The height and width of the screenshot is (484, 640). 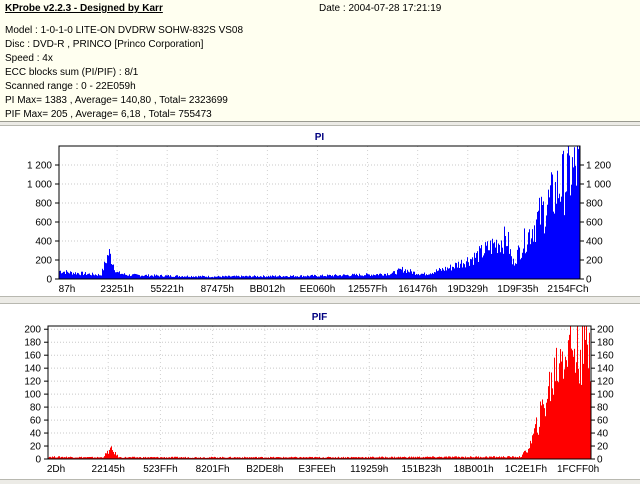 I want to click on y-tick-label-left: 100, so click(x=32, y=395).